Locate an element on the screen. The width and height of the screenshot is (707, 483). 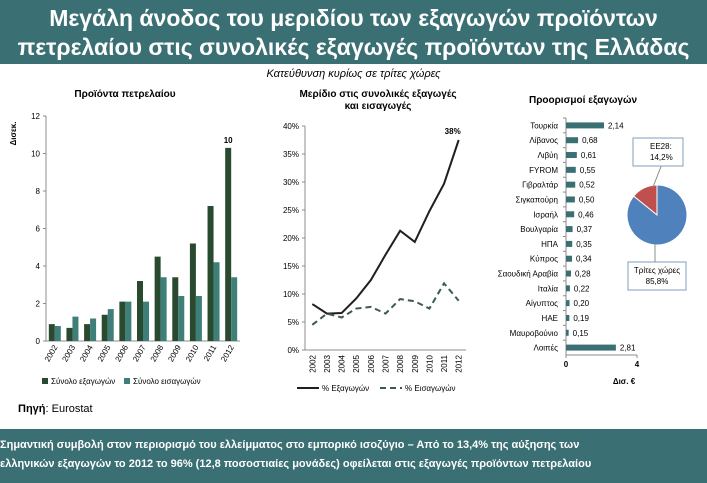
line-chart-x-tick-label: 2004 is located at coordinates (342, 363).